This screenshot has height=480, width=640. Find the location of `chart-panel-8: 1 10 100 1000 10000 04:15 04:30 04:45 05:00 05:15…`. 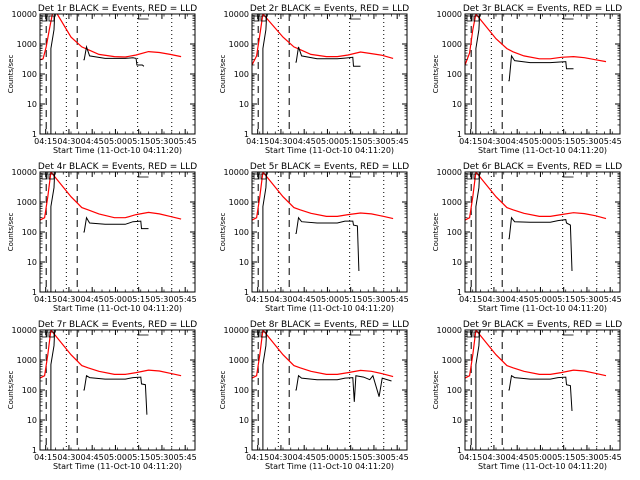

chart-panel-8: 1 10 100 1000 10000 04:15 04:30 04:45 05:00 05:15… is located at coordinates (314, 395).